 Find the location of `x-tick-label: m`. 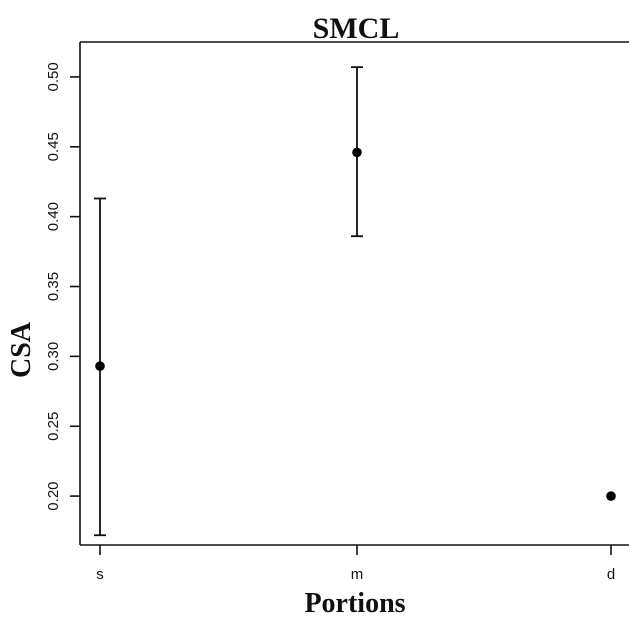

x-tick-label: m is located at coordinates (357, 574).